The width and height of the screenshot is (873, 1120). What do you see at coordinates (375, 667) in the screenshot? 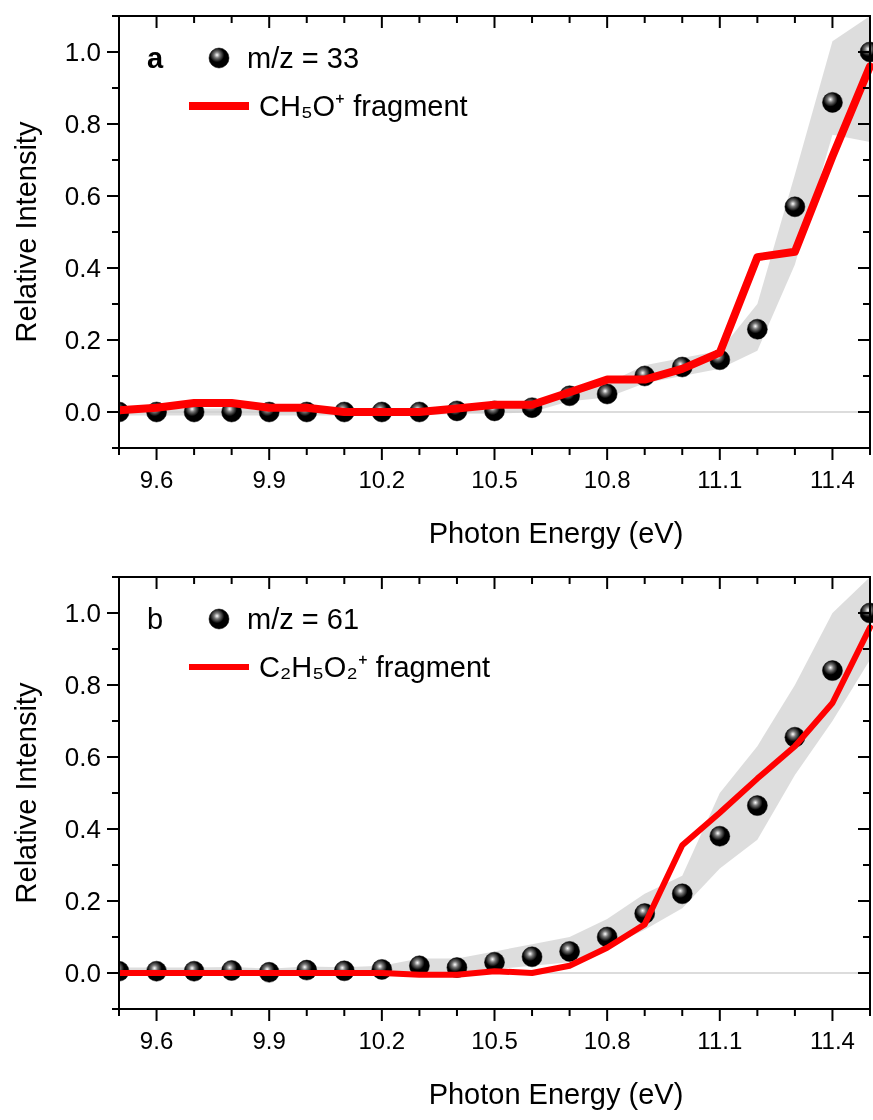
I see `legend-label: C₂H₅O₂⁺ fragment` at bounding box center [375, 667].